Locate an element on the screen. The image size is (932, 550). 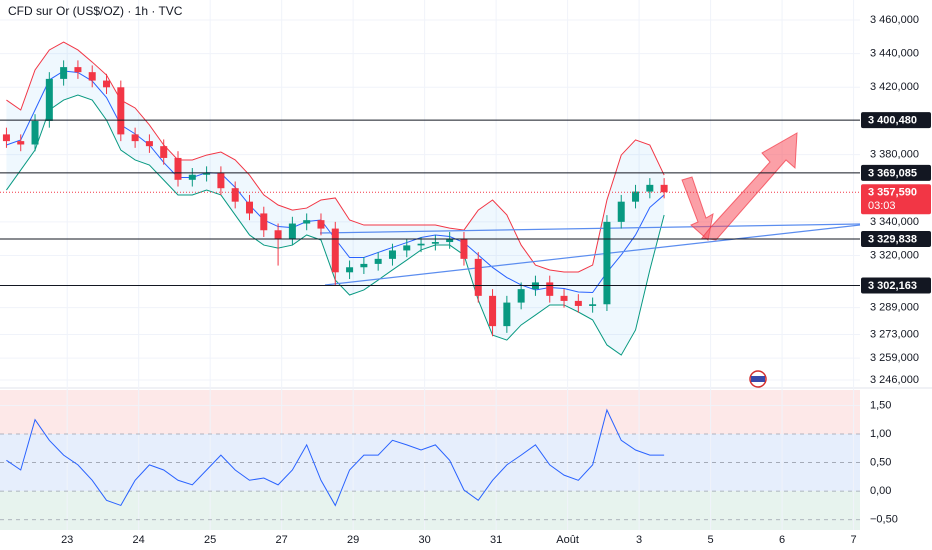
x-tick-label: 30 is located at coordinates (425, 540).